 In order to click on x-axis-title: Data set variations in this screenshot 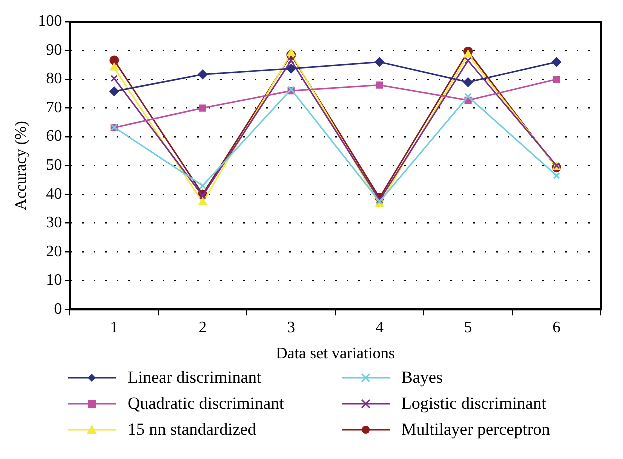, I will do `click(336, 354)`.